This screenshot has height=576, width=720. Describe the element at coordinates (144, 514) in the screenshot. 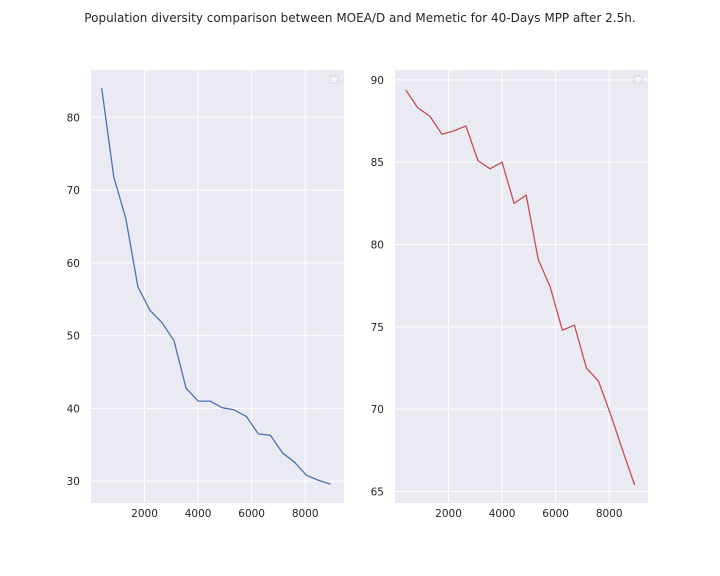

I see `left-x-tick-label: 2000` at that location.